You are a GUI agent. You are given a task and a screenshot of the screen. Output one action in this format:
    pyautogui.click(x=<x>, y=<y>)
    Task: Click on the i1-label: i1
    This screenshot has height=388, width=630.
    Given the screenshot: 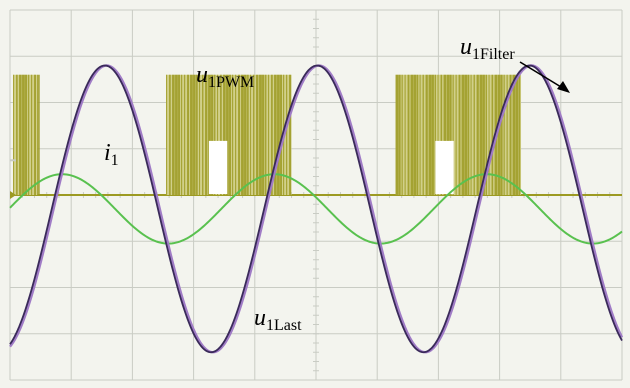 What is the action you would take?
    pyautogui.click(x=111, y=154)
    